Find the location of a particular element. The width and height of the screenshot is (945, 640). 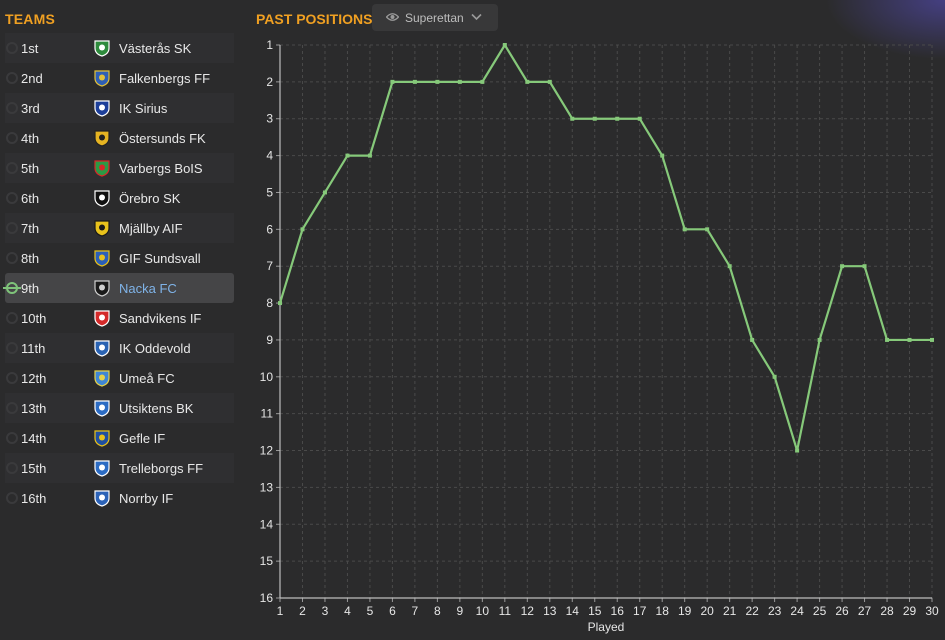

chart-title: PAST POSITIONS is located at coordinates (314, 19).